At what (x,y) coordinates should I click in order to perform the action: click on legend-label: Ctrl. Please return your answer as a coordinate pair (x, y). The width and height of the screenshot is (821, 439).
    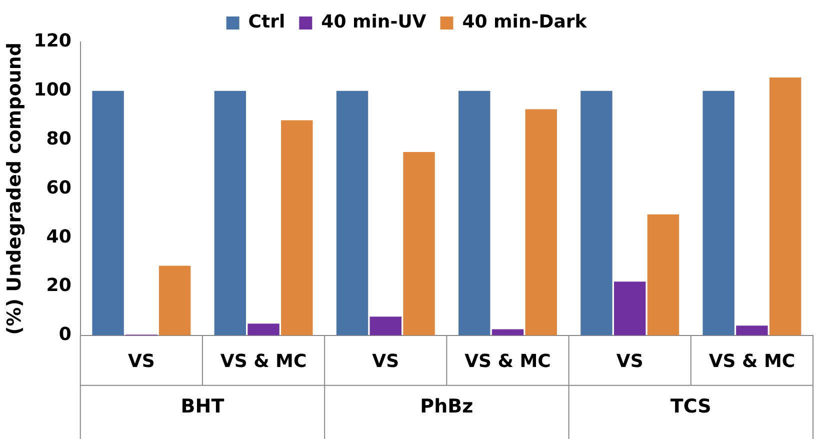
    Looking at the image, I should click on (267, 22).